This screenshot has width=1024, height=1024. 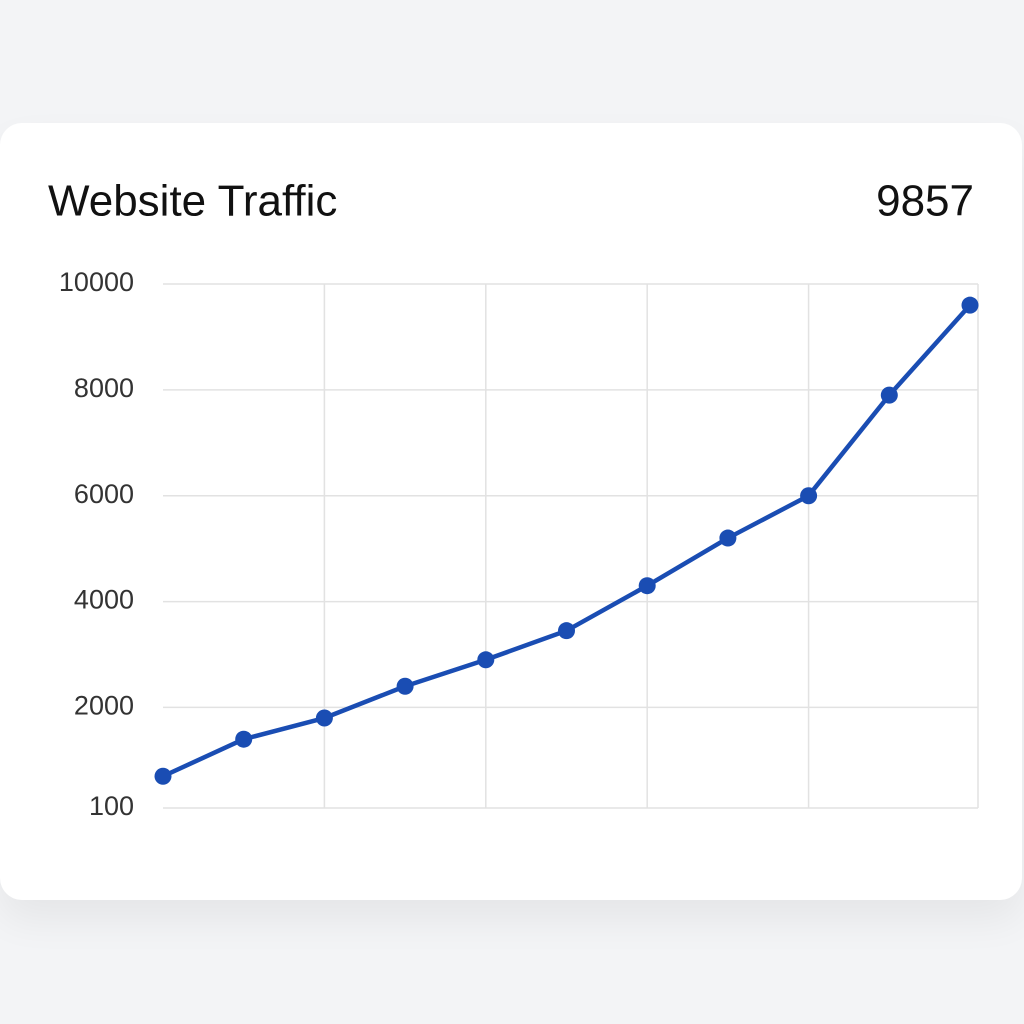 I want to click on y-tick-label: 8000, so click(x=104, y=388).